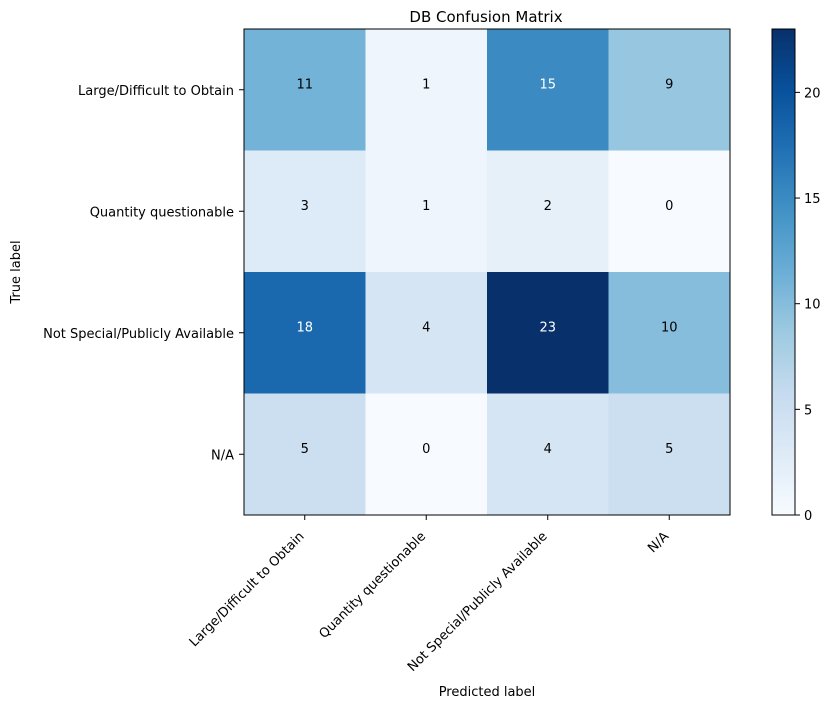  Describe the element at coordinates (247, 589) in the screenshot. I see `x-tick-label: Large/Difficult to Obtain` at that location.